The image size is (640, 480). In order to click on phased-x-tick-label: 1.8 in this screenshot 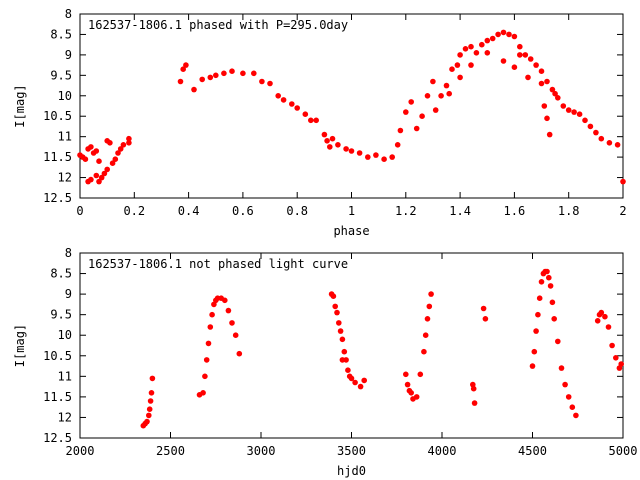, I will do `click(569, 211)`.